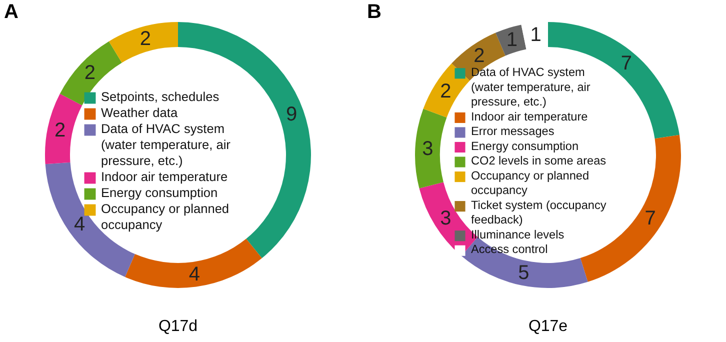 Image resolution: width=726 pixels, height=342 pixels. I want to click on legend-label: Ticket system (occupancy feedback), so click(538, 212).